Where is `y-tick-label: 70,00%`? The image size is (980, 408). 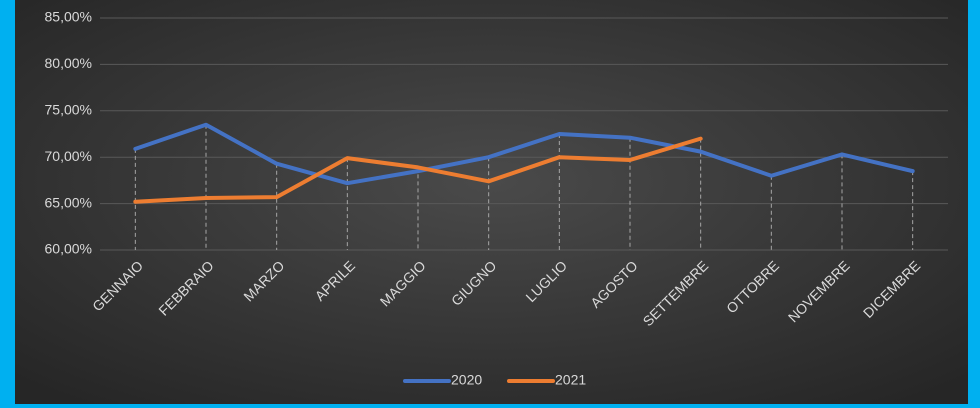 y-tick-label: 70,00% is located at coordinates (68, 156).